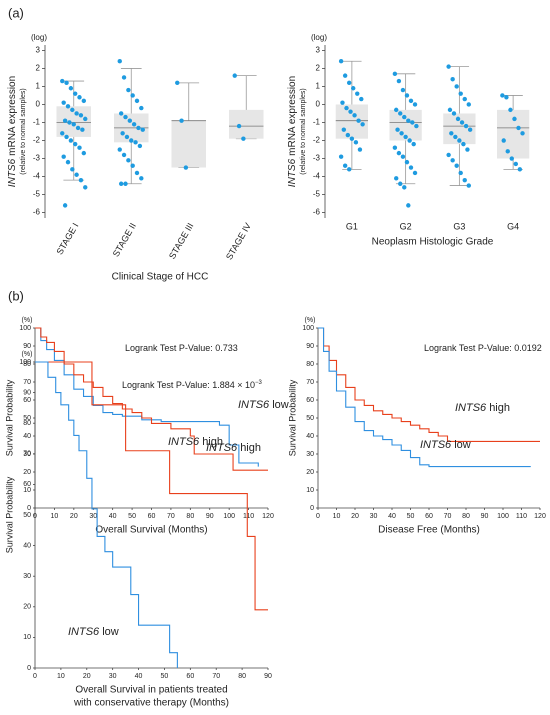 The height and width of the screenshot is (715, 550). Describe the element at coordinates (16, 295) in the screenshot. I see `panel-label: (b)` at that location.